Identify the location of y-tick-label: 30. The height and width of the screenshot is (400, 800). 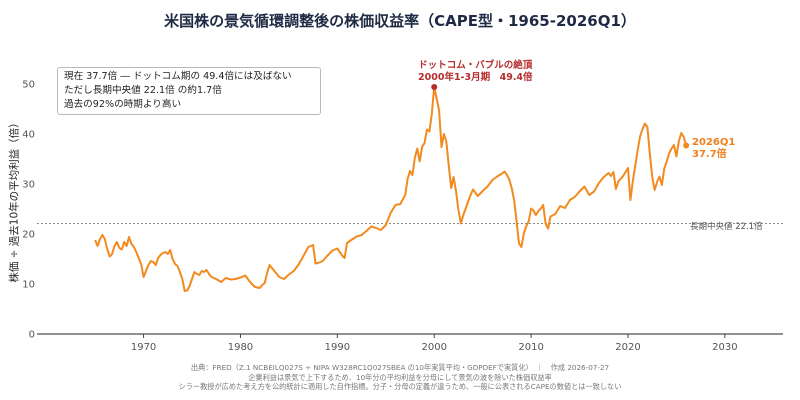
(28, 185).